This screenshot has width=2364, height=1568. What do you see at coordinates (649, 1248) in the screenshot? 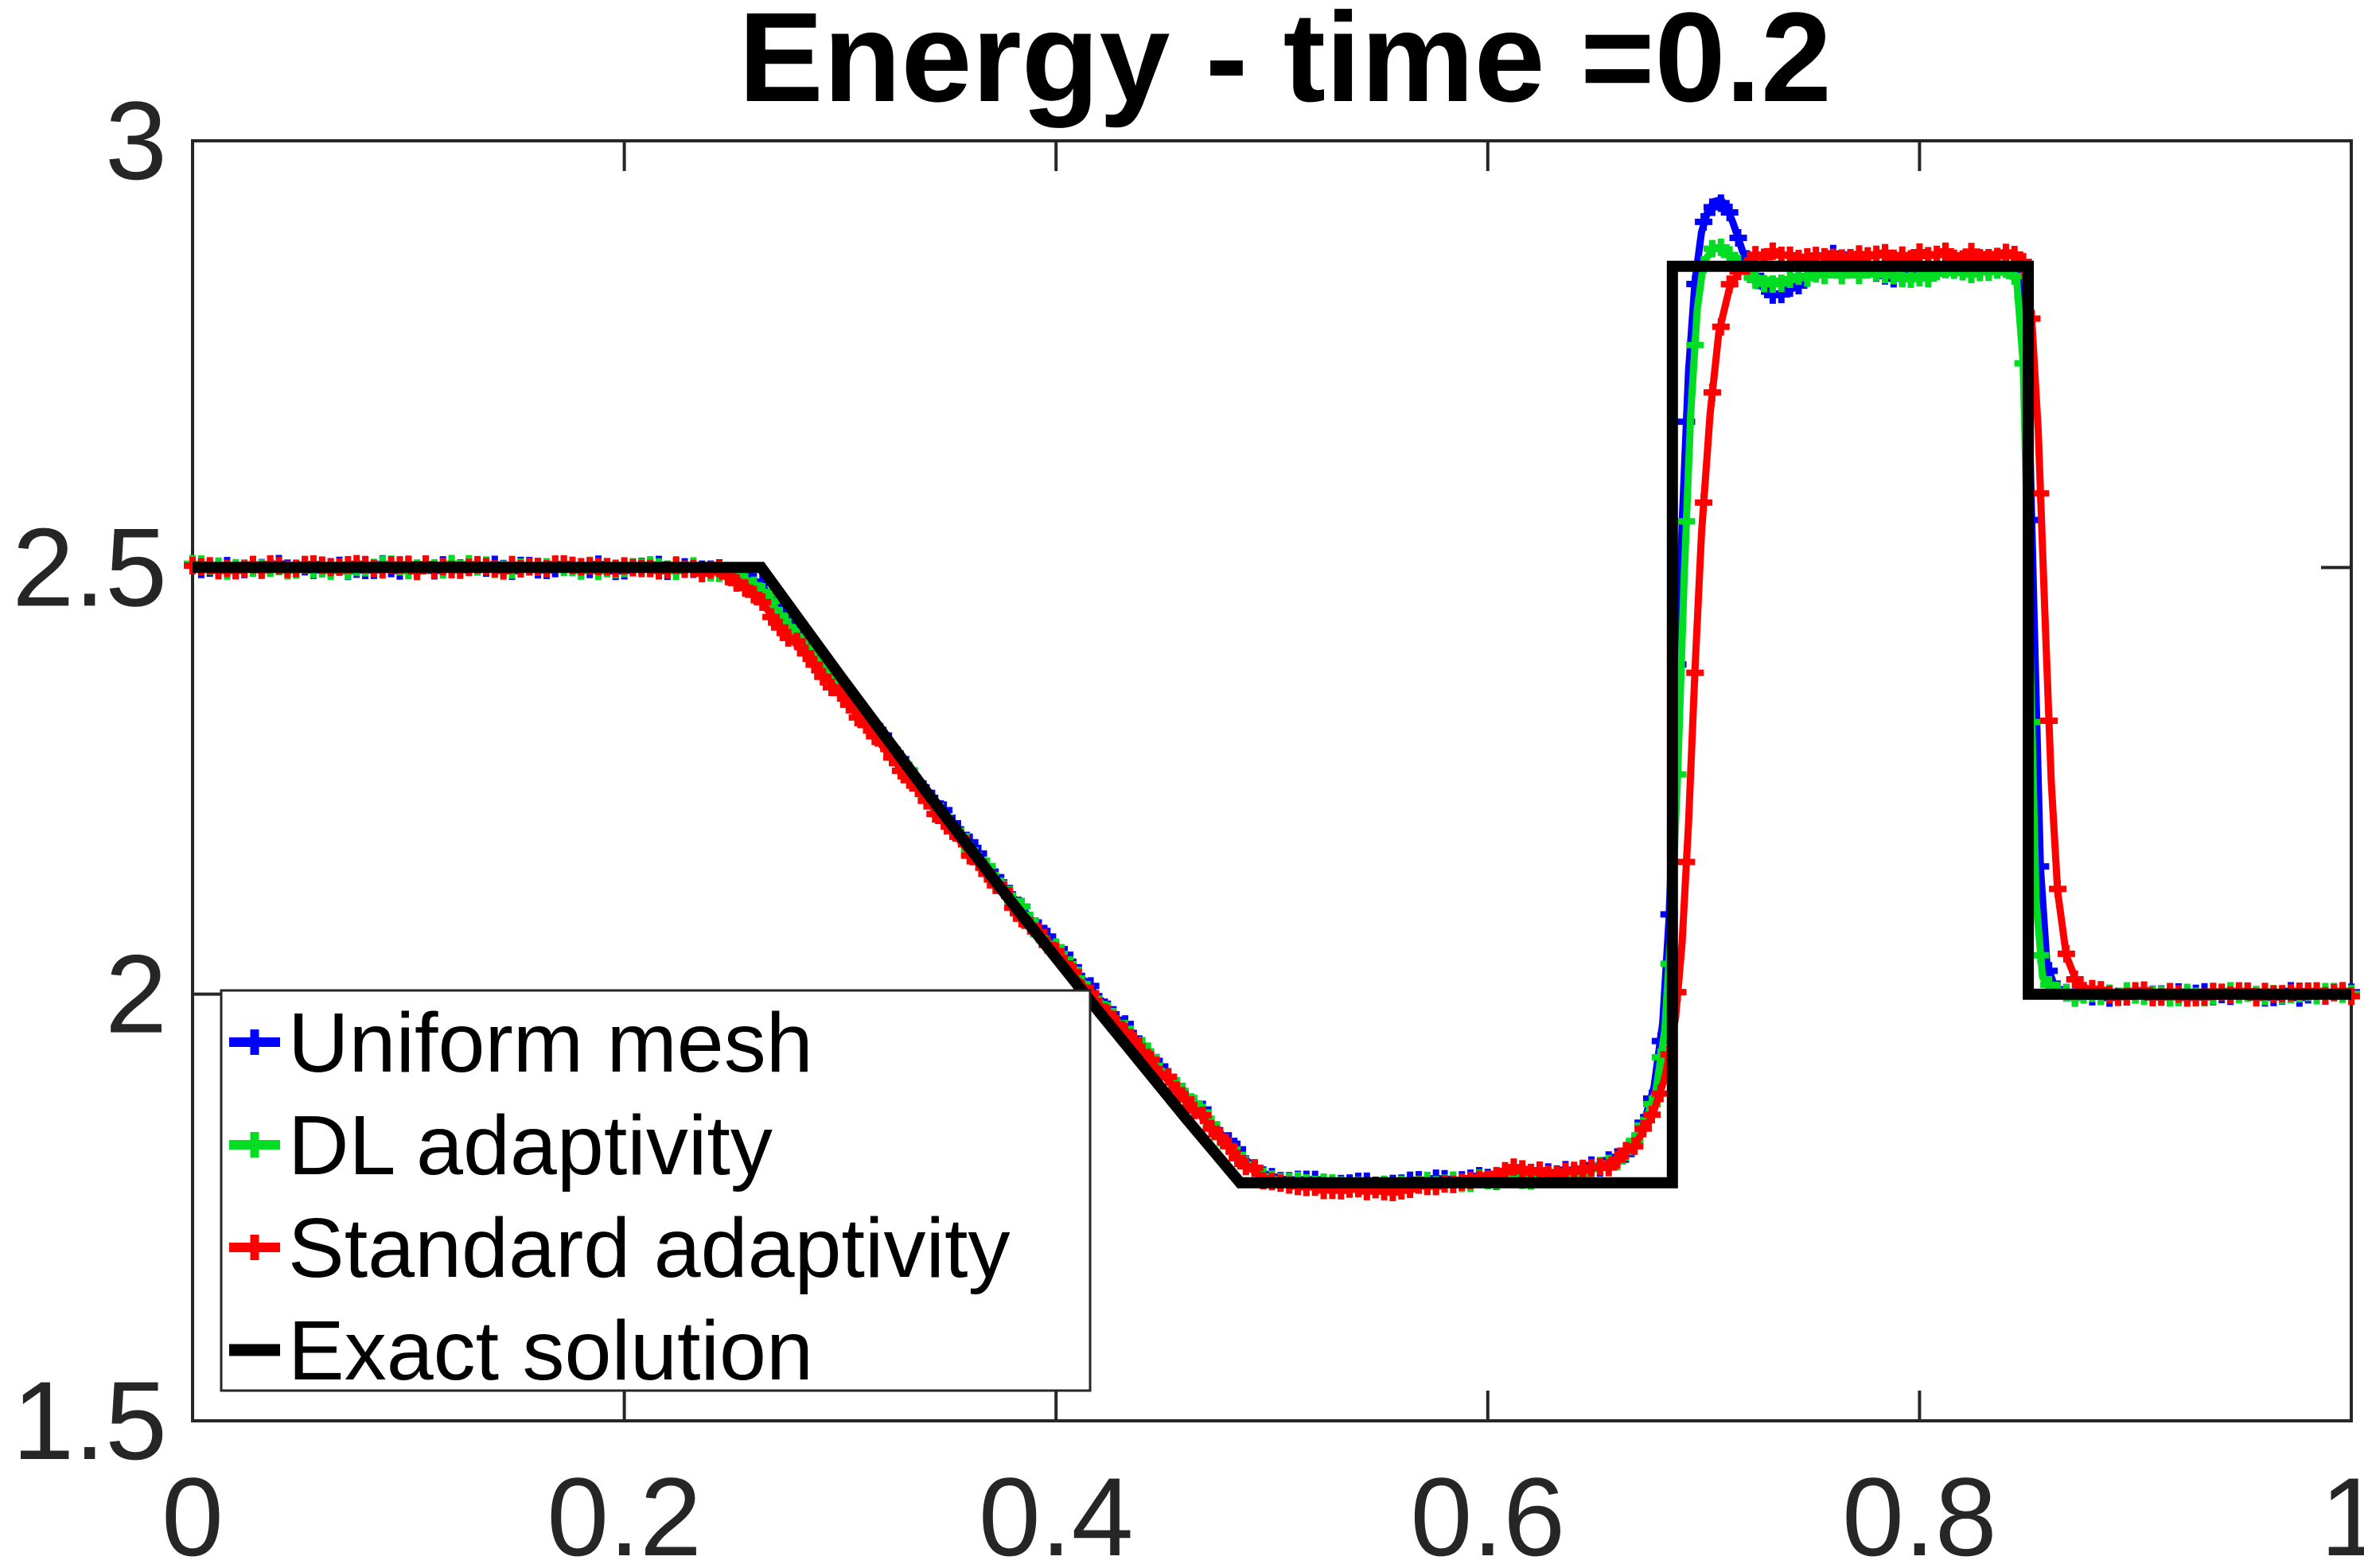
I see `legend-label: Standard adaptivity` at bounding box center [649, 1248].